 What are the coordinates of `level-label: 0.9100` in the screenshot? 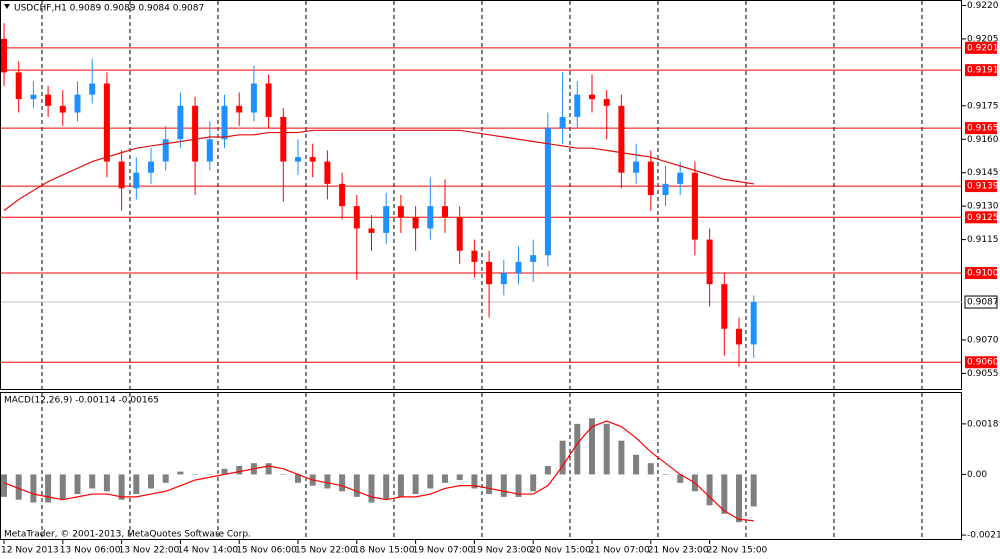 It's located at (983, 274).